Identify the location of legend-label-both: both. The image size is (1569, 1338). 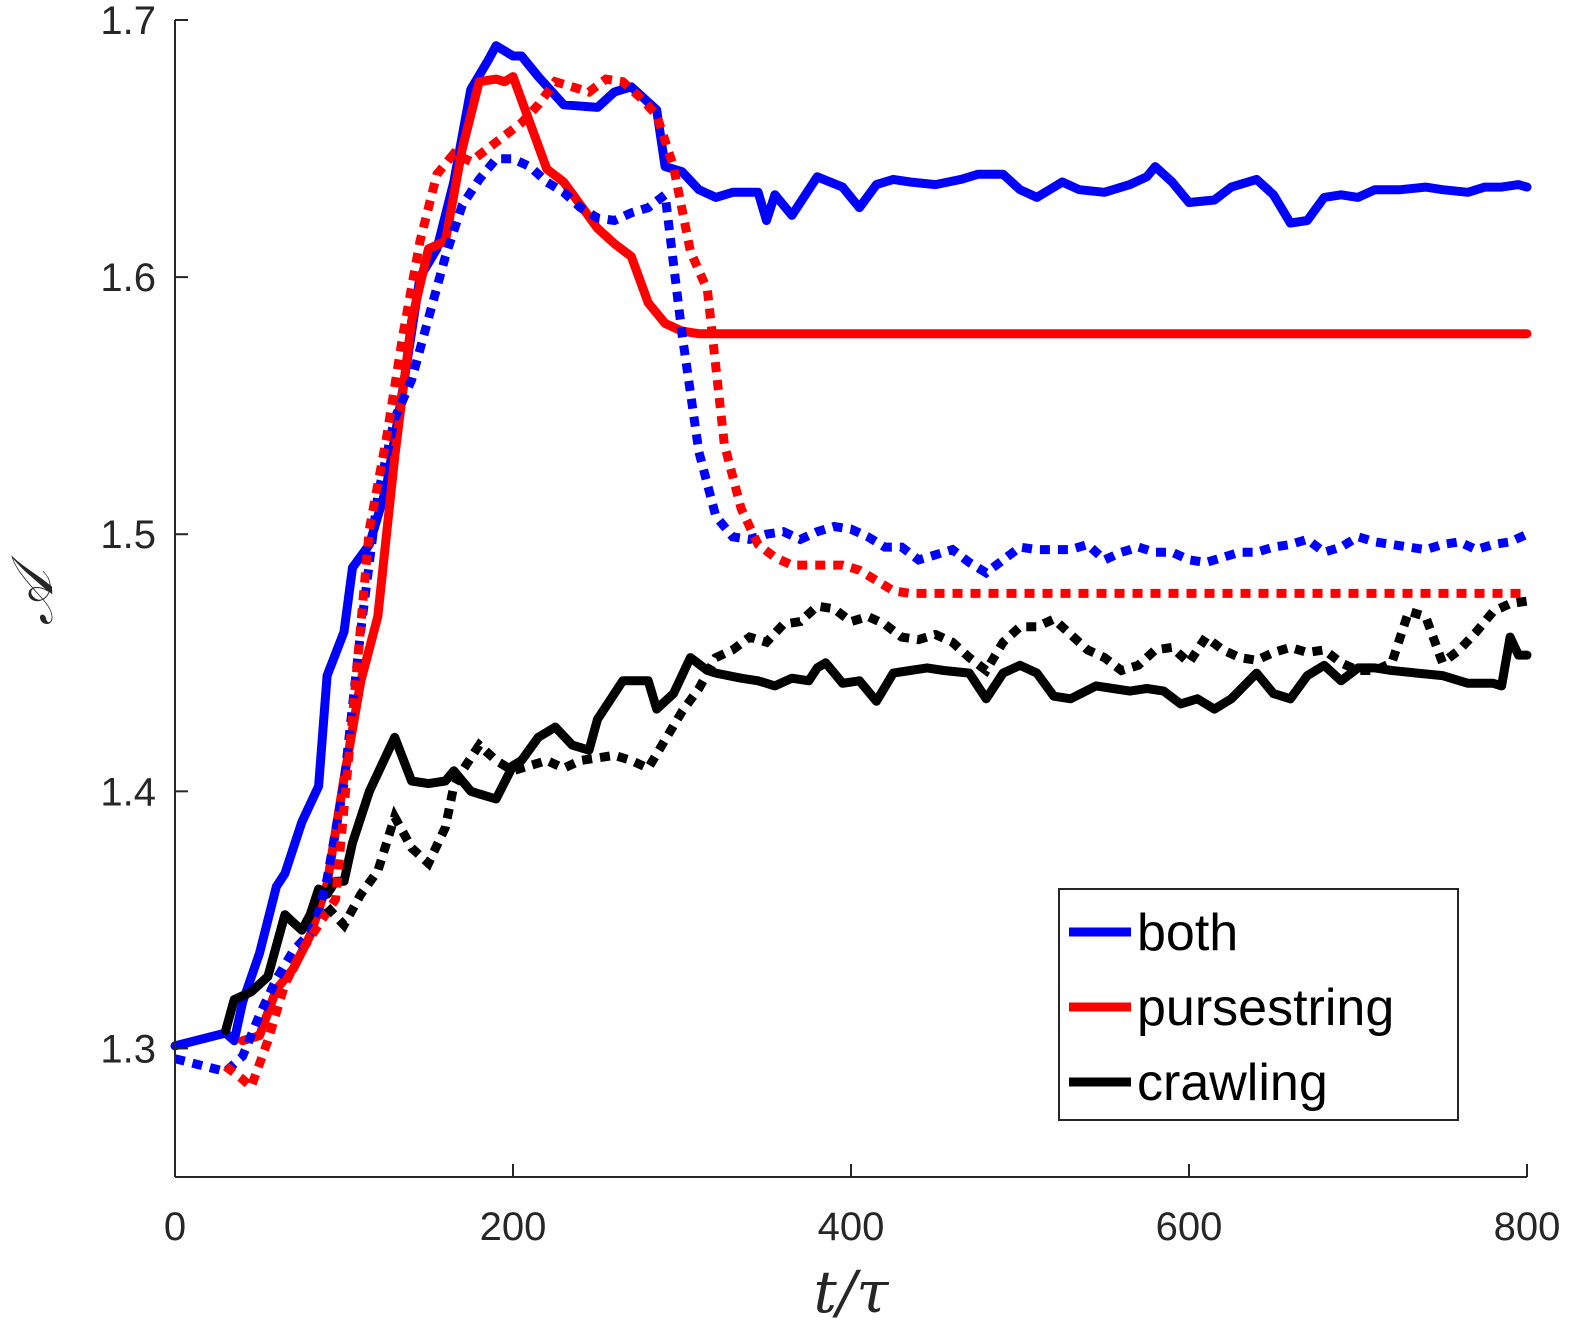
(1187, 933).